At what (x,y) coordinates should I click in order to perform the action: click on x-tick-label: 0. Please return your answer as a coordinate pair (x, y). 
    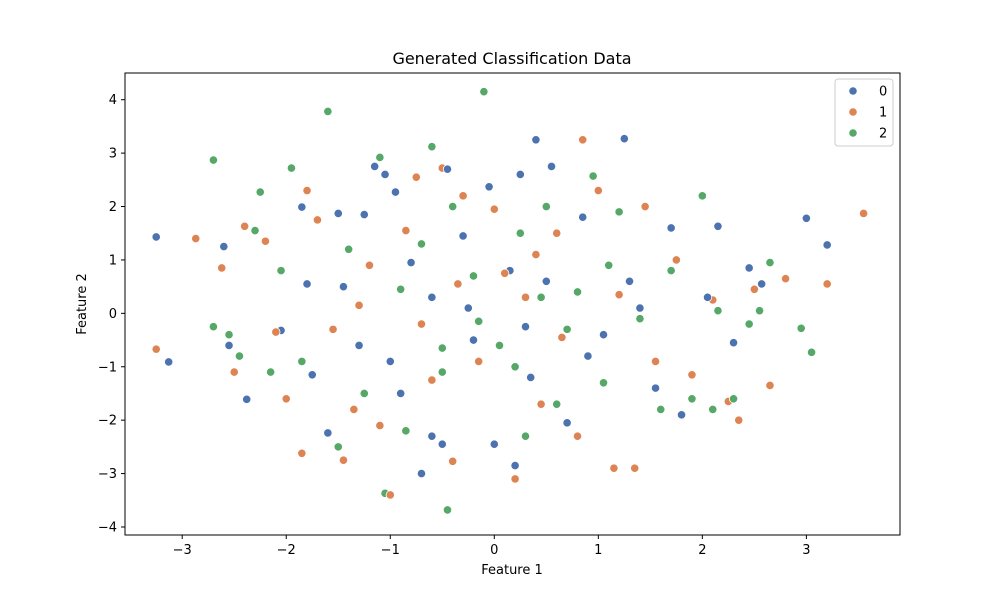
    Looking at the image, I should click on (494, 550).